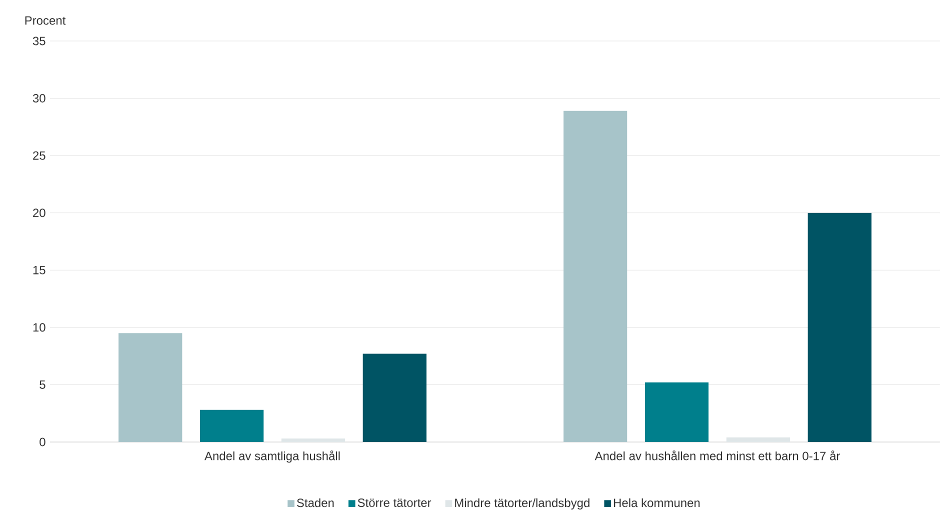 The width and height of the screenshot is (940, 526). What do you see at coordinates (39, 270) in the screenshot?
I see `y-tick-label: 15` at bounding box center [39, 270].